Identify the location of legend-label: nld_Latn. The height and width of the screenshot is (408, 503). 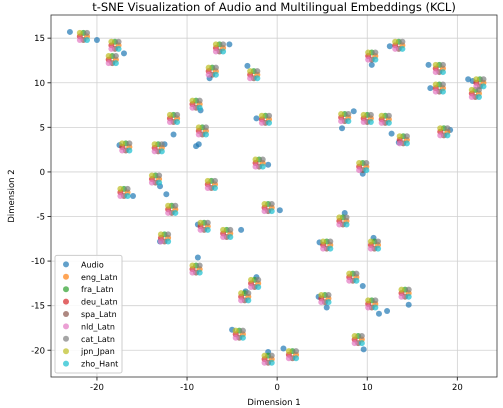
(98, 327).